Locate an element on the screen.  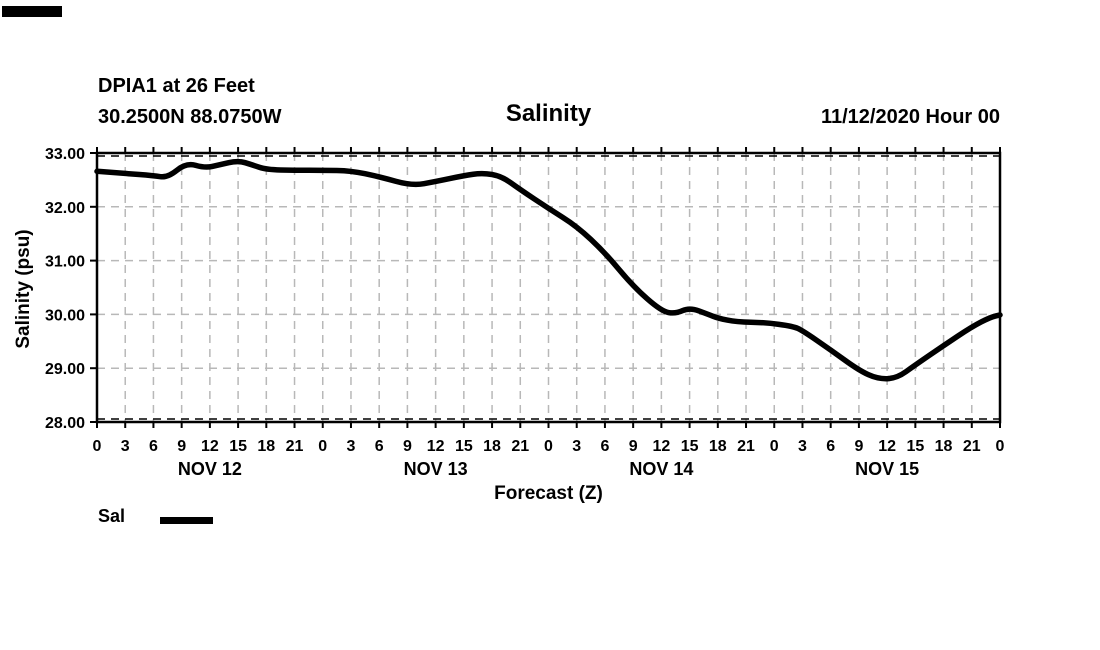
day-label: NOV 12 is located at coordinates (210, 469).